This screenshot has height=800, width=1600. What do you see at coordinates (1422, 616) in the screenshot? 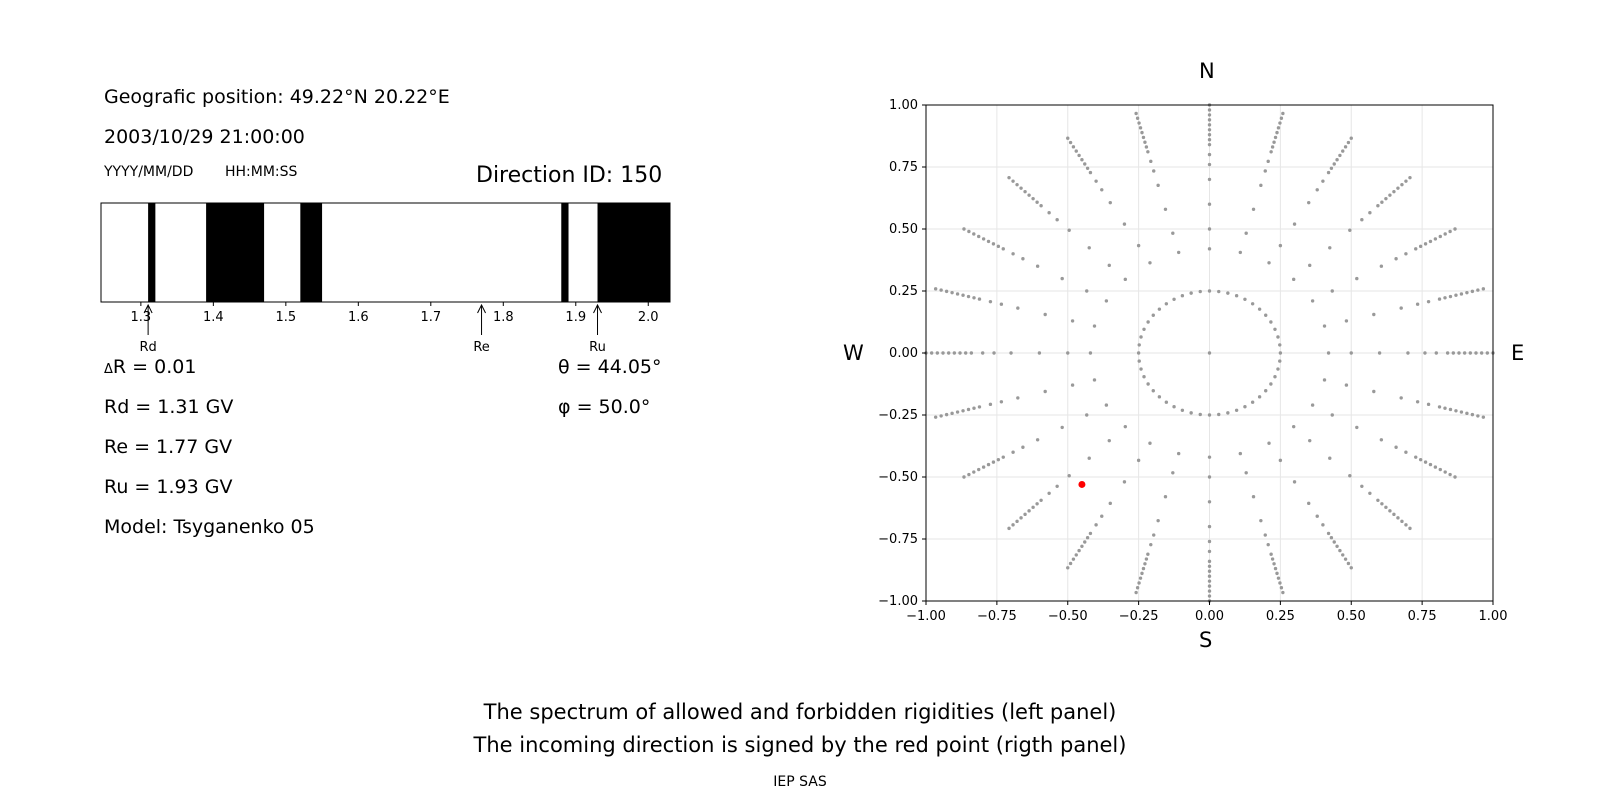
I see `x-tick-label: 0.75` at bounding box center [1422, 616].